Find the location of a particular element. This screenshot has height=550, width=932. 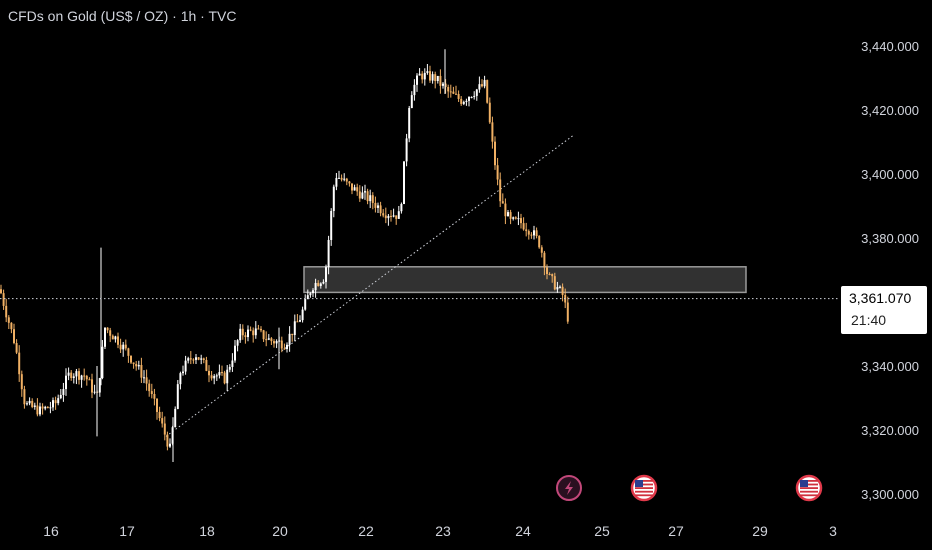

x-axis: 16 17 18 20 22 23 24 25 27 29 3 is located at coordinates (440, 531).